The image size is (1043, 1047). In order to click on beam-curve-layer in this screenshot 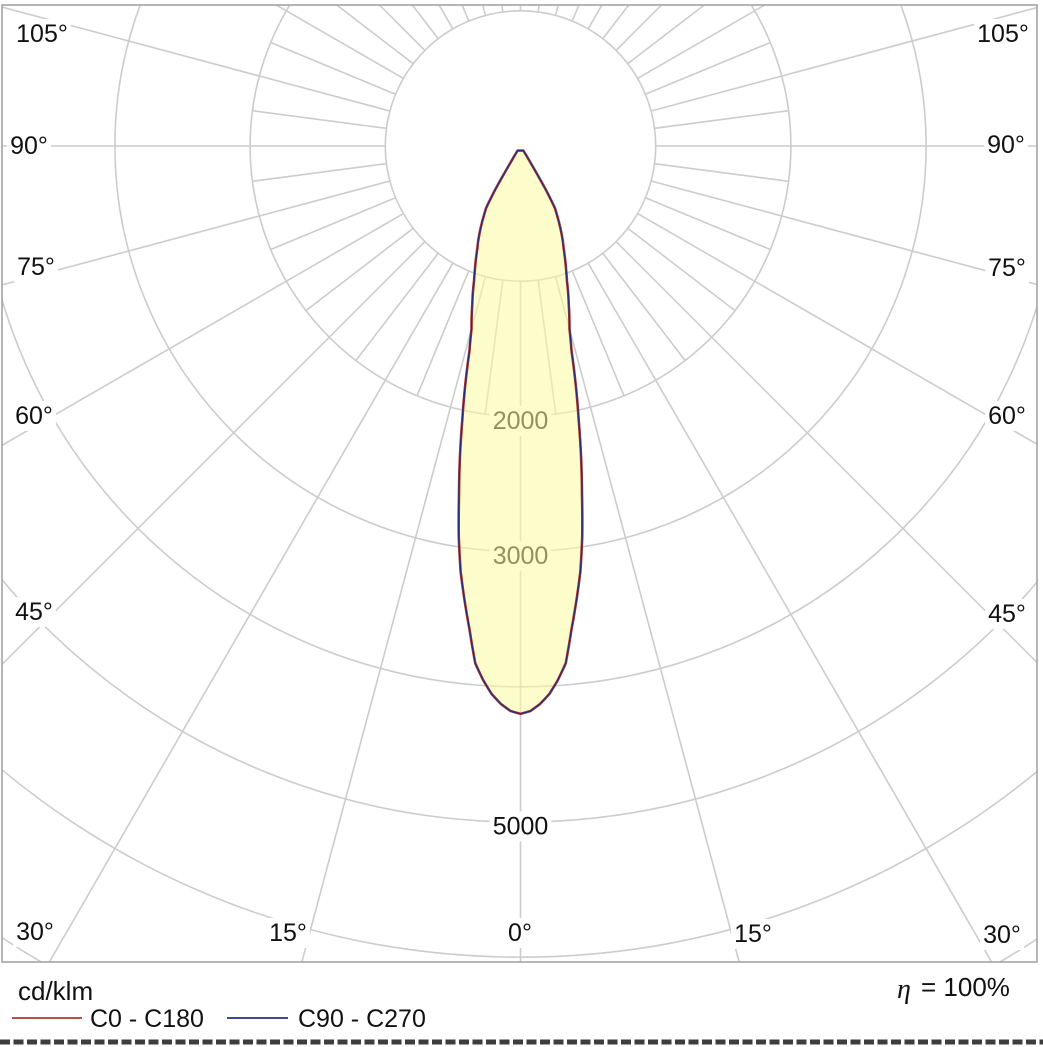, I will do `click(520, 432)`.